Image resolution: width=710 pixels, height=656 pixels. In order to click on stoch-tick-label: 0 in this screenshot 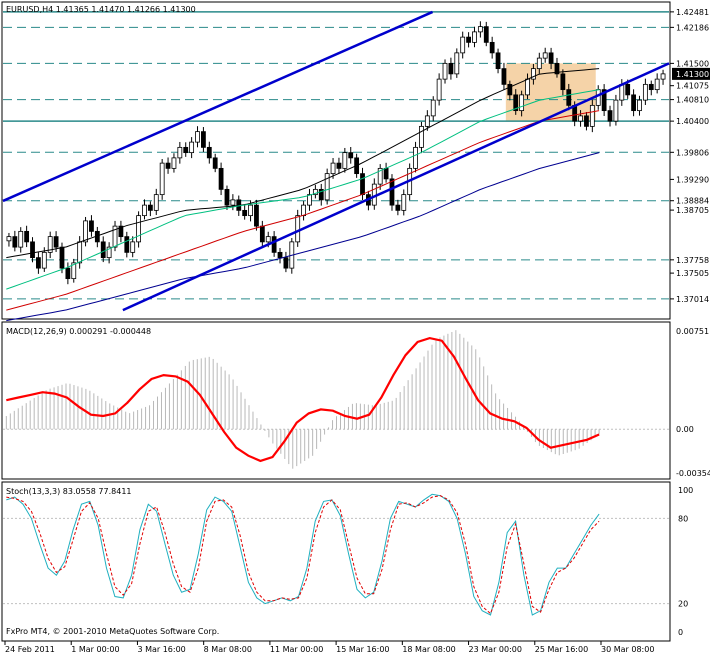, I will do `click(680, 632)`.